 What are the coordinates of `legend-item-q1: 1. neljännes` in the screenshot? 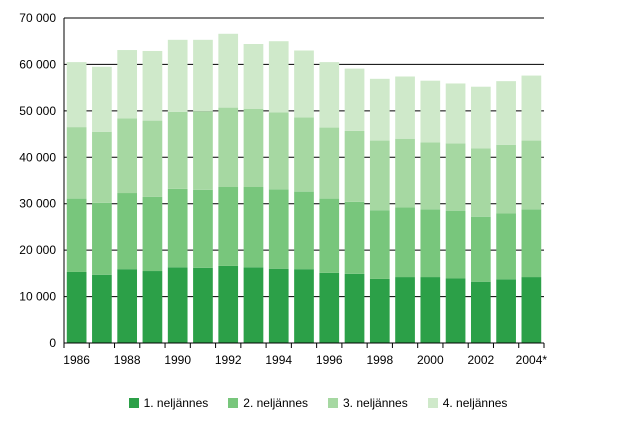 It's located at (168, 403).